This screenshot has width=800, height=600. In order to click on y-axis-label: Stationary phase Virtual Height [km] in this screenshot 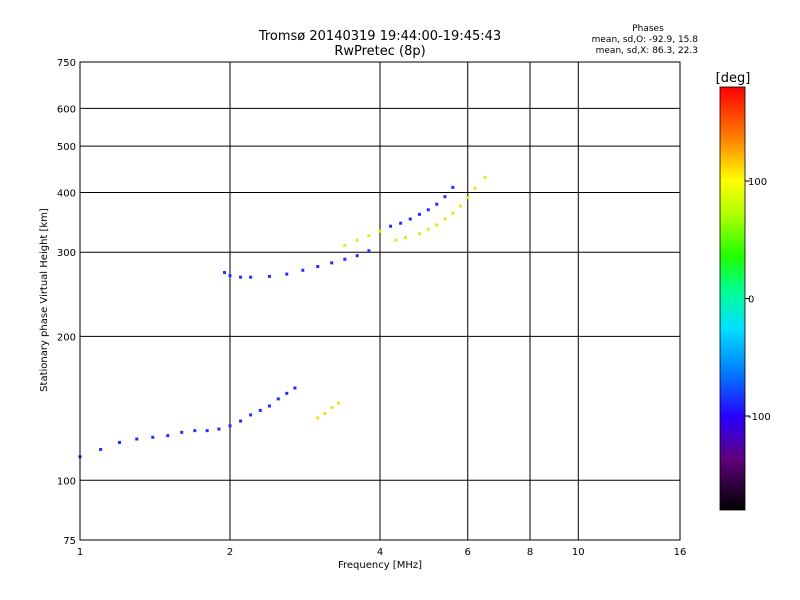, I will do `click(44, 300)`.